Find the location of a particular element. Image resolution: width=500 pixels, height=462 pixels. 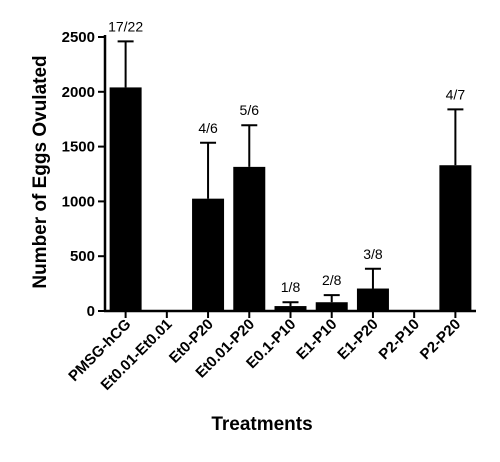

x-tick-label: E1-P10 is located at coordinates (316, 339).